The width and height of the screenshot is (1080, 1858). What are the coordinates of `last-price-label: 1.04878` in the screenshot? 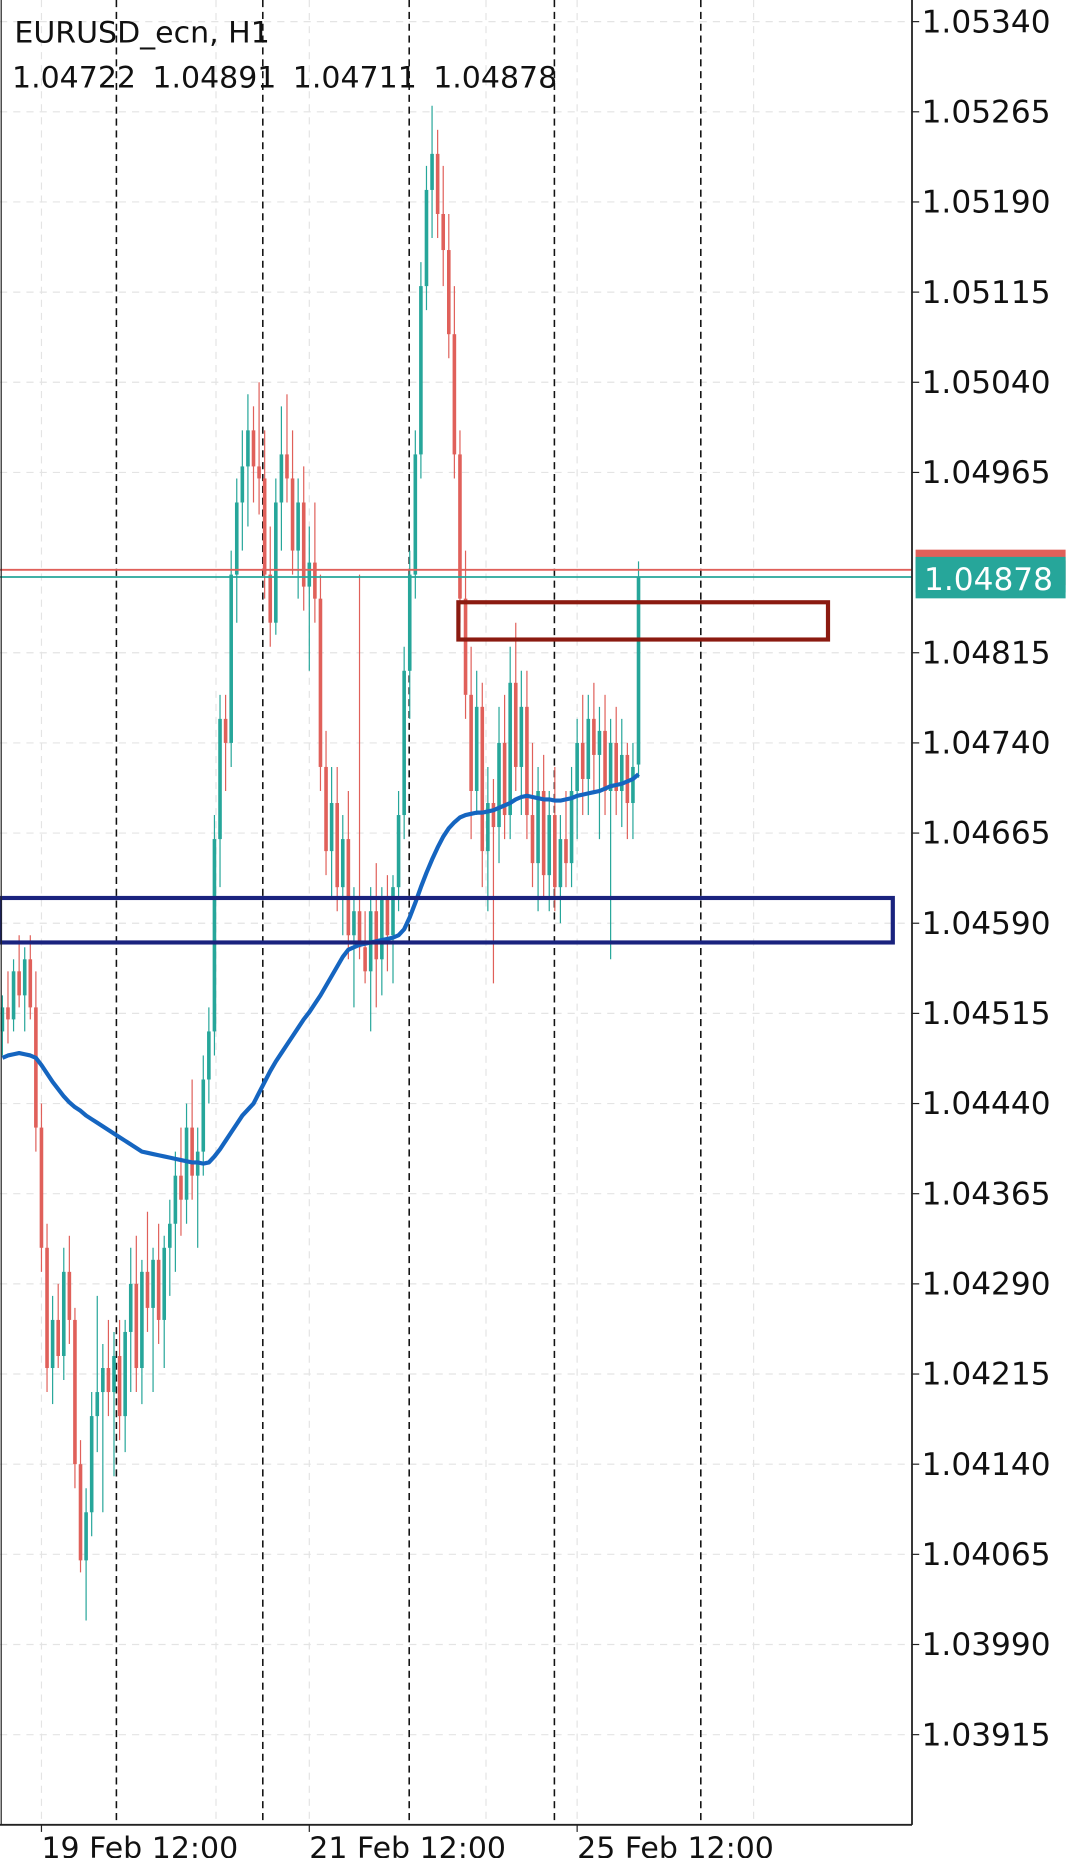 It's located at (988, 580).